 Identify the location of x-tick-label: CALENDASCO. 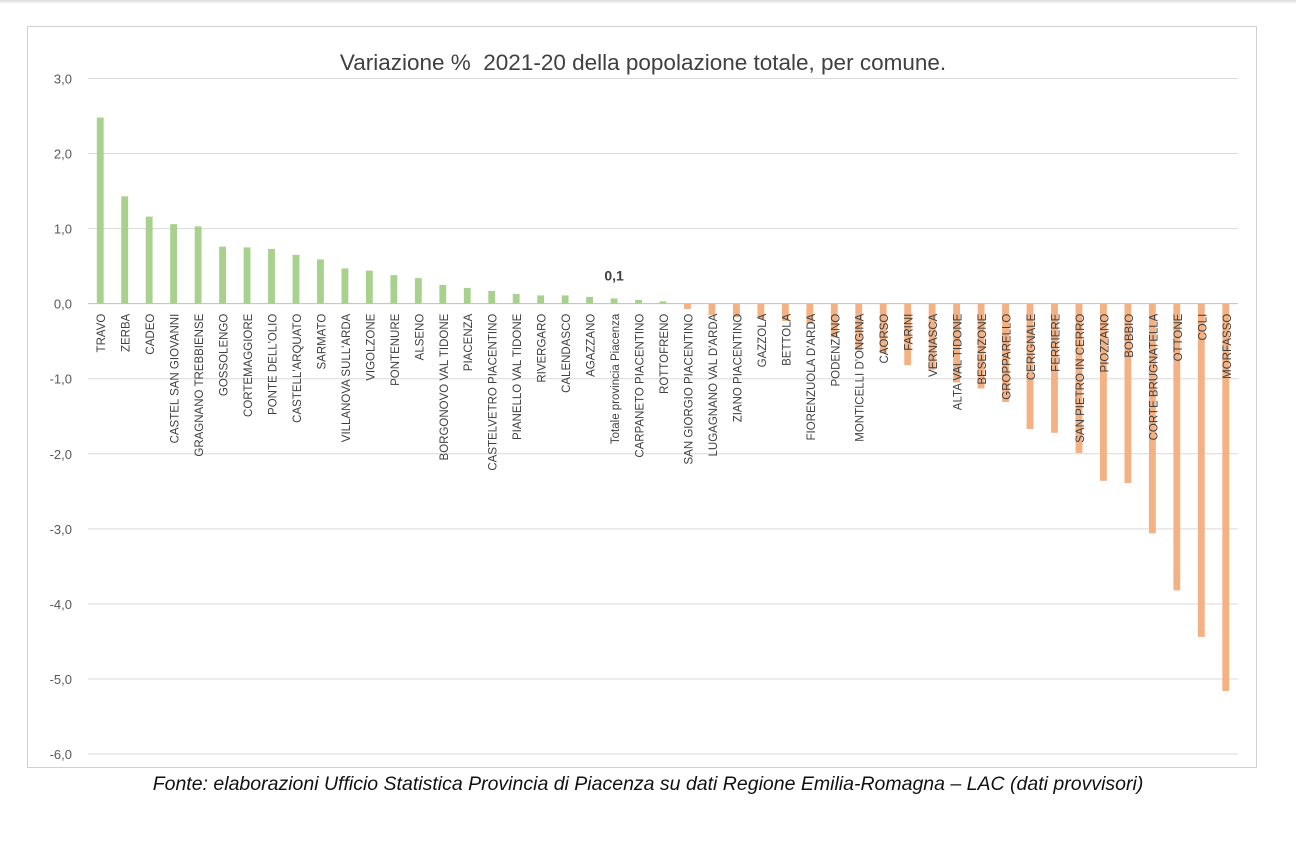
(567, 353).